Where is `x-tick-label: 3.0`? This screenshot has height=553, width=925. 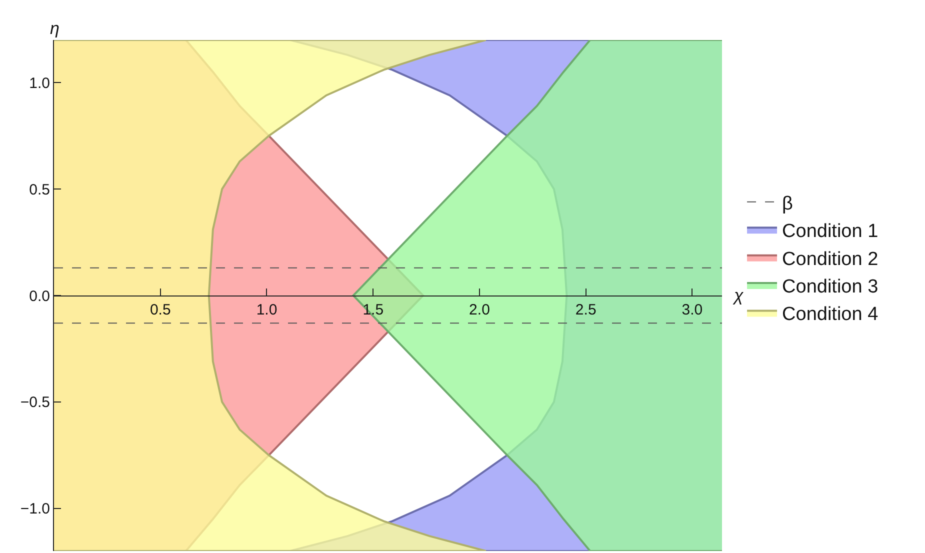 x-tick-label: 3.0 is located at coordinates (692, 310).